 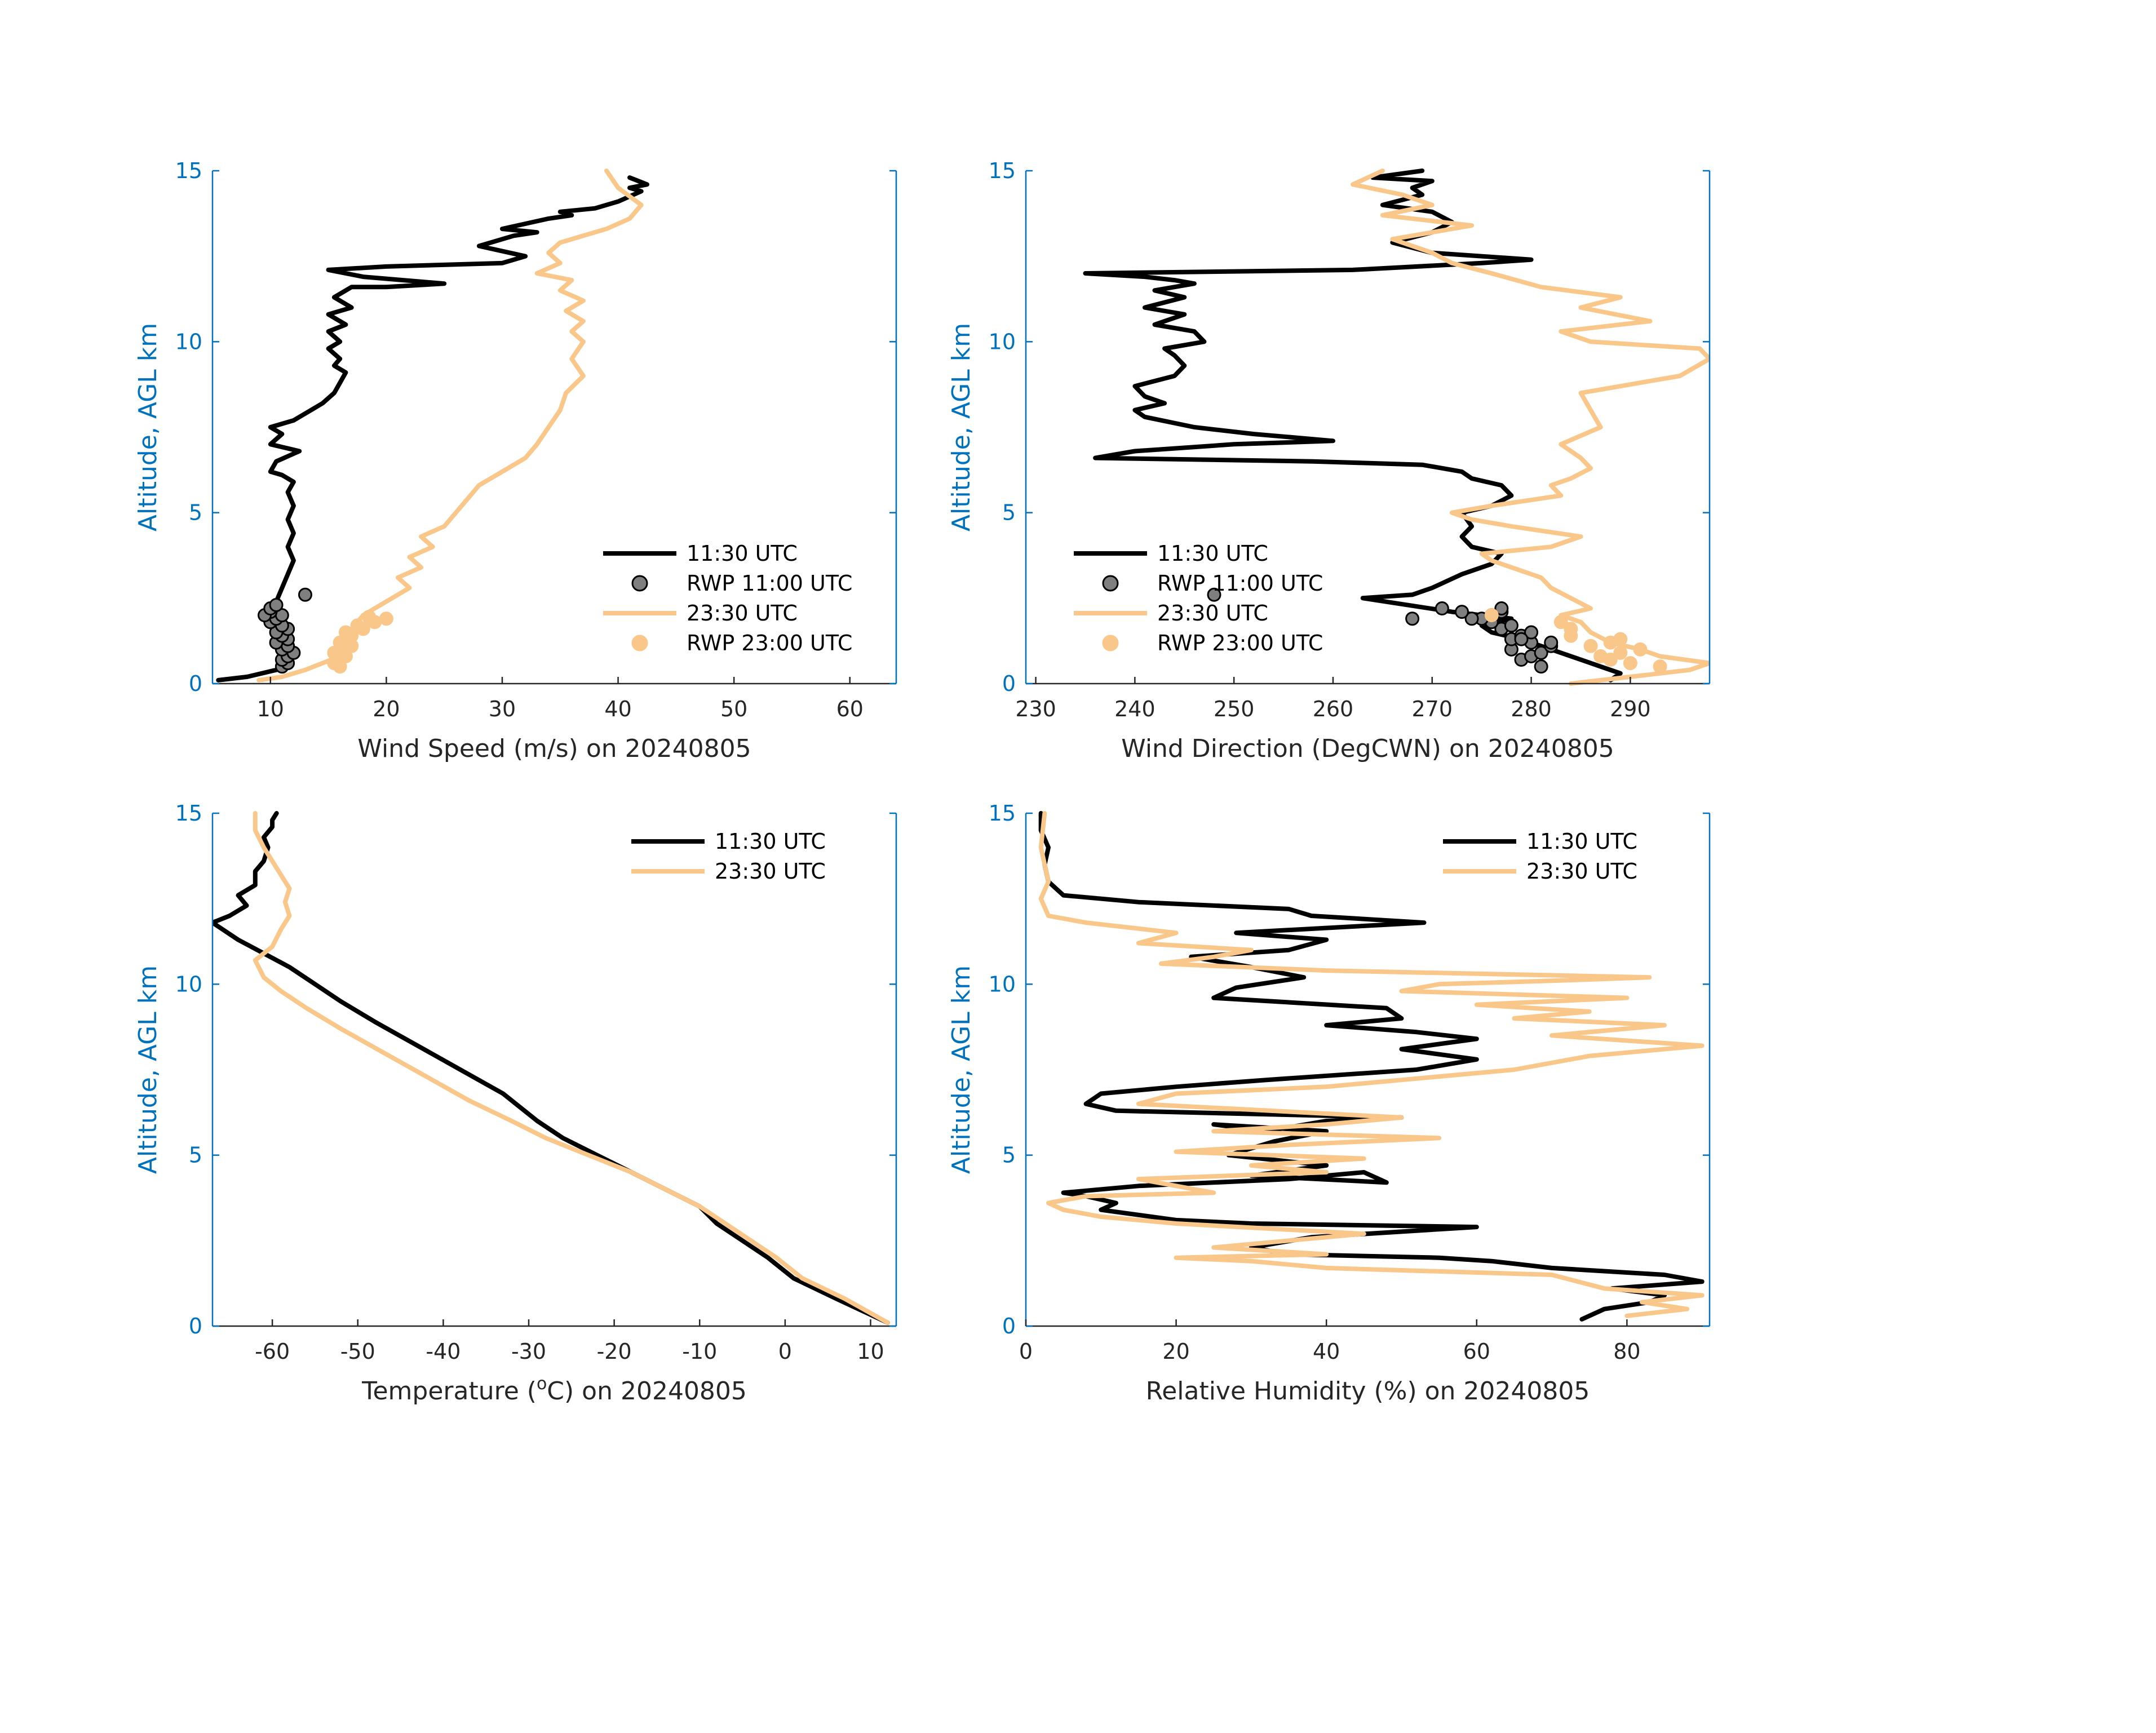 I want to click on x-tick-label: -10, so click(x=700, y=1351).